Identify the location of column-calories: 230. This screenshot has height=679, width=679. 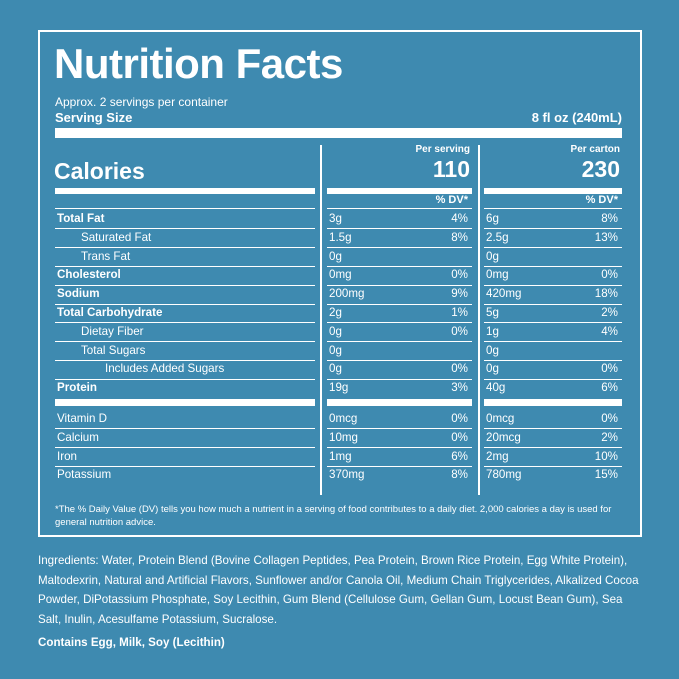
(600, 169).